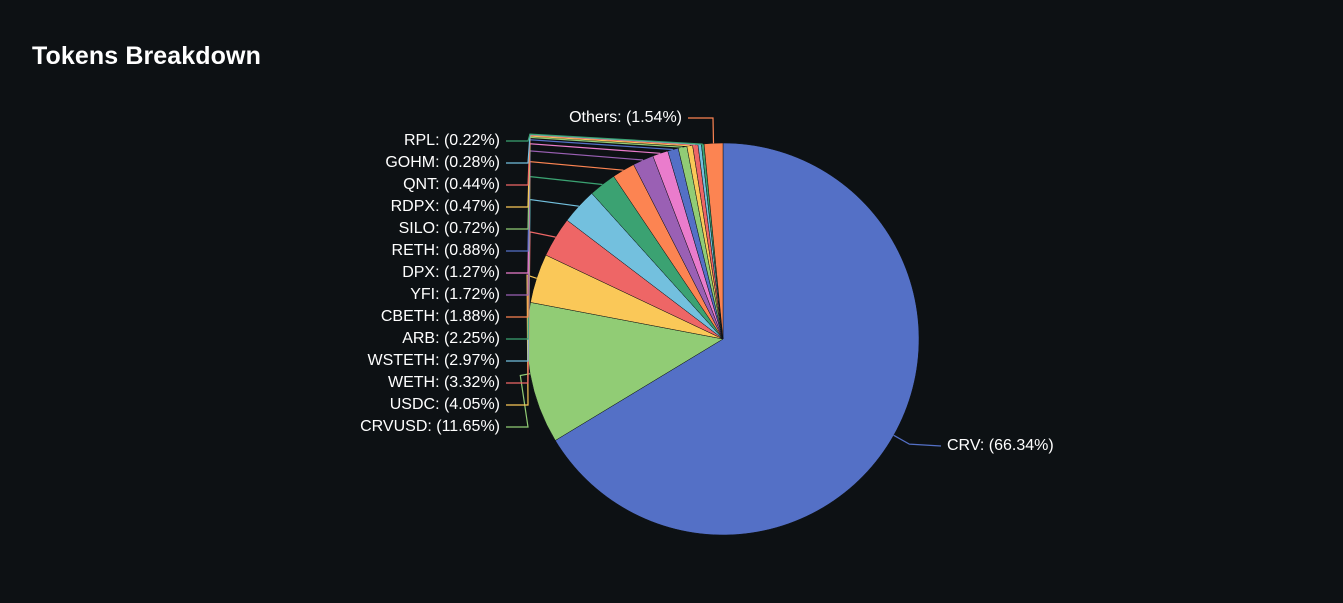  What do you see at coordinates (440, 316) in the screenshot?
I see `slice-label-cbeth: CBETH: (1.88%)` at bounding box center [440, 316].